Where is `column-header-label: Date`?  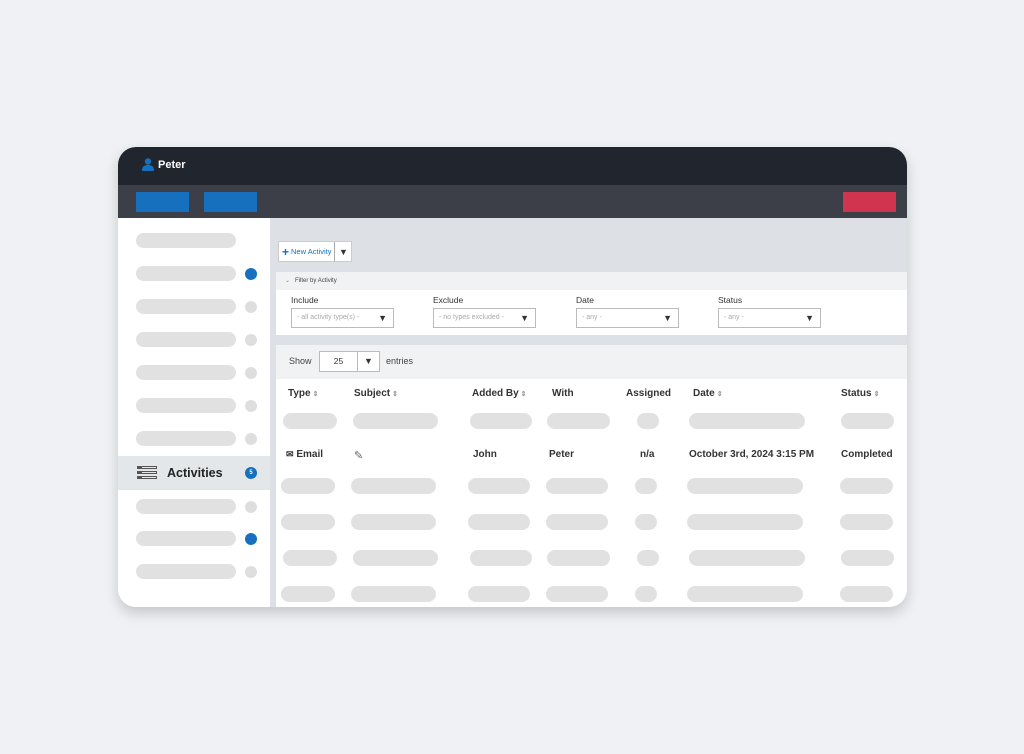 column-header-label: Date is located at coordinates (704, 393).